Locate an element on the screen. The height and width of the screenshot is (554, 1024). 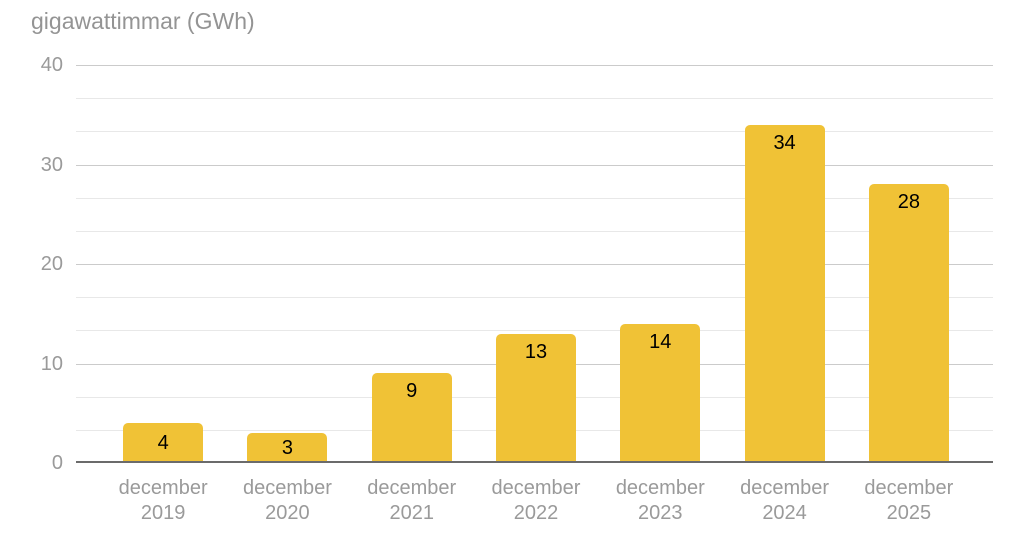
bar-value-label: 13 is located at coordinates (536, 351).